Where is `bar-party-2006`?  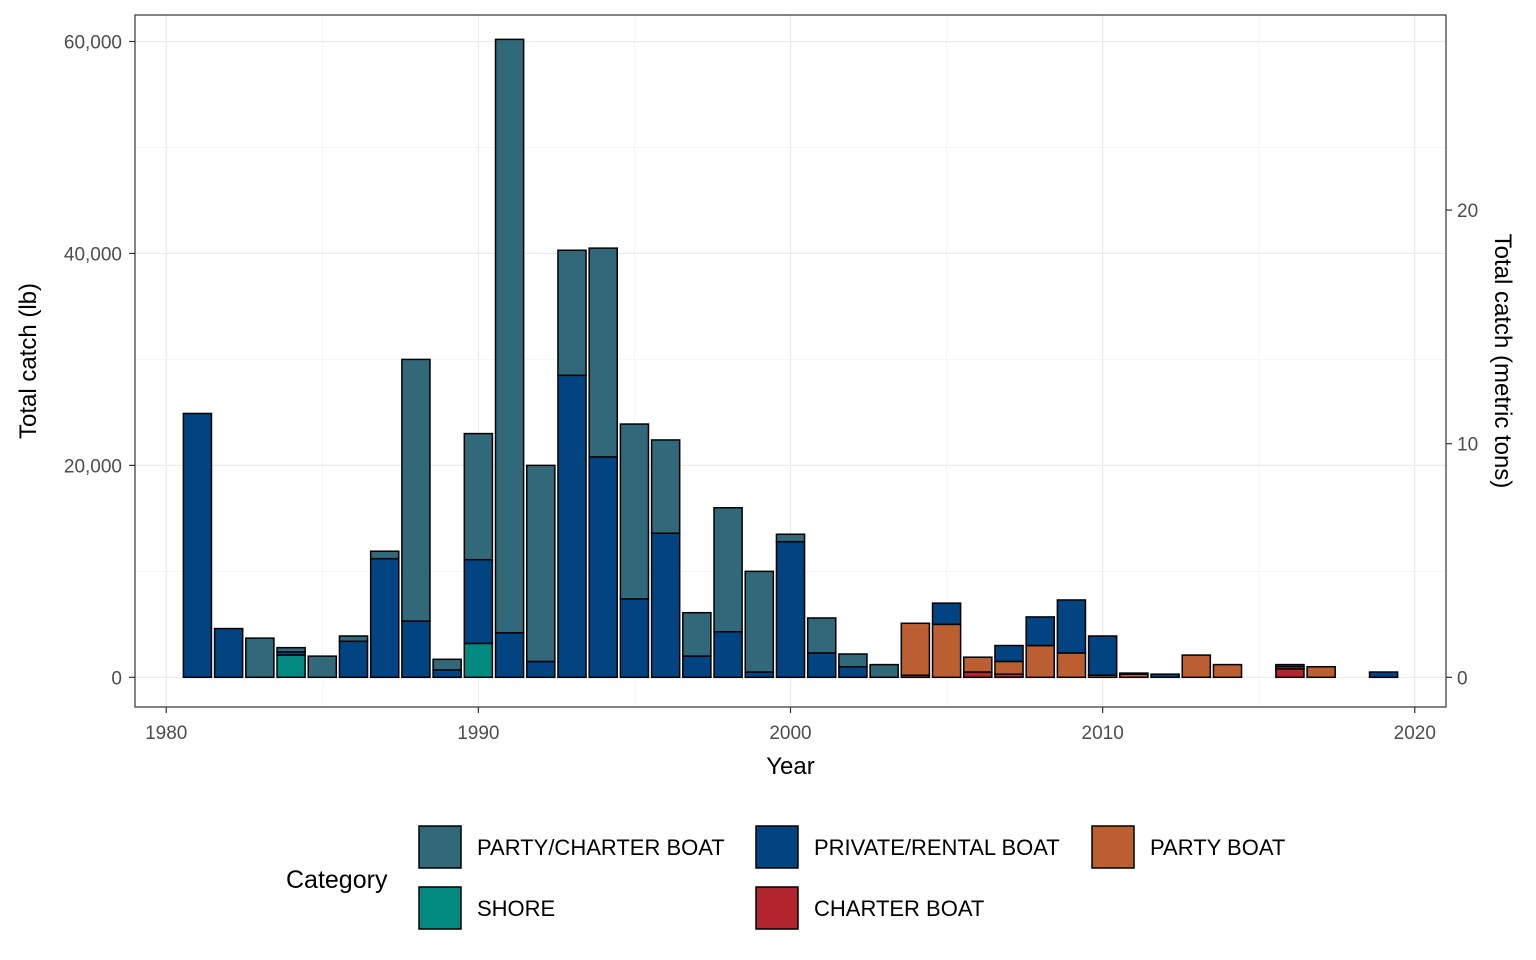
bar-party-2006 is located at coordinates (977, 664).